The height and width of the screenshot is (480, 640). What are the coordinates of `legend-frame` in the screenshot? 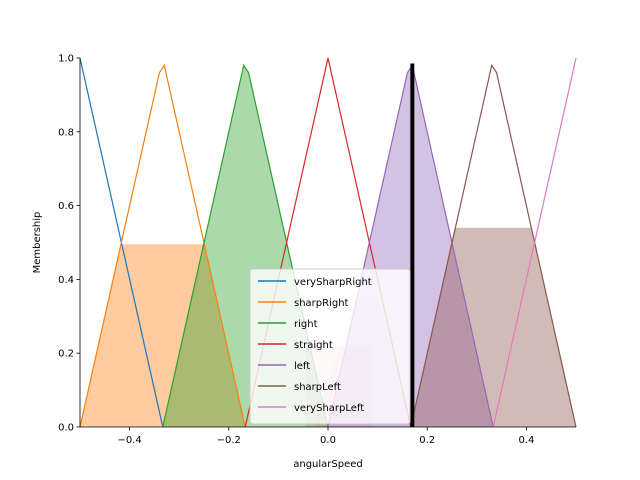 It's located at (330, 346).